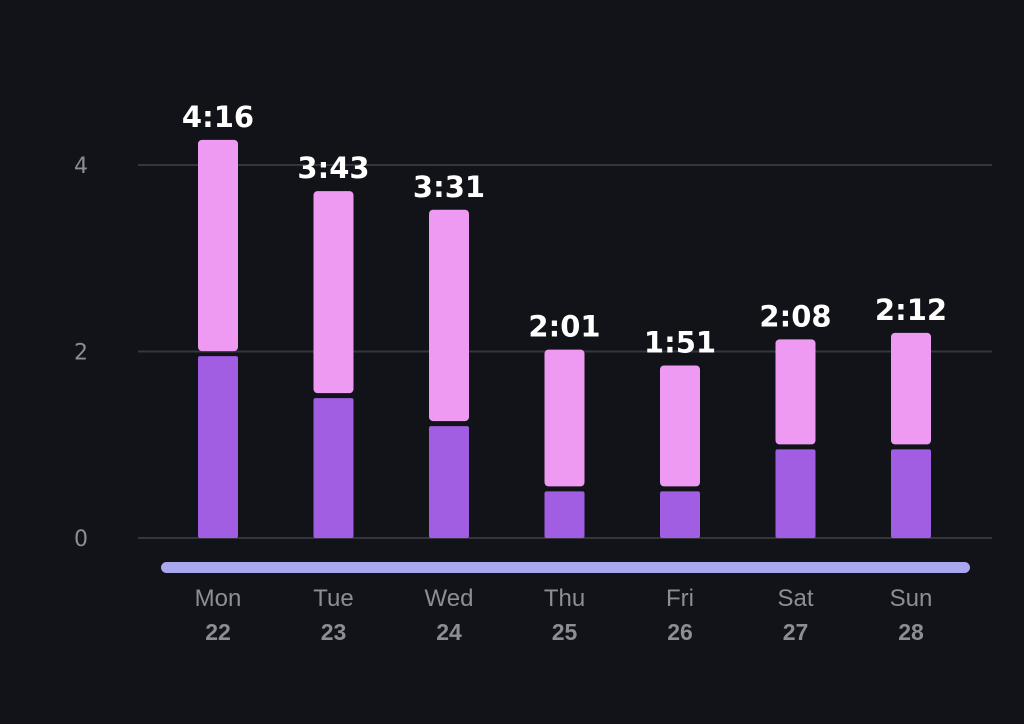  What do you see at coordinates (333, 598) in the screenshot?
I see `x-tick-day-tue: Tue` at bounding box center [333, 598].